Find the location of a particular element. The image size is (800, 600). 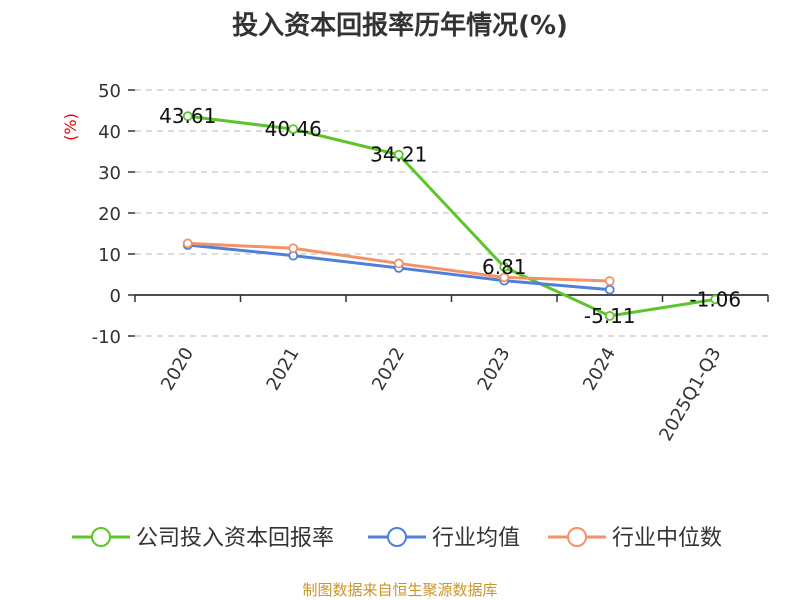

y-tick-label: -10 is located at coordinates (106, 337).